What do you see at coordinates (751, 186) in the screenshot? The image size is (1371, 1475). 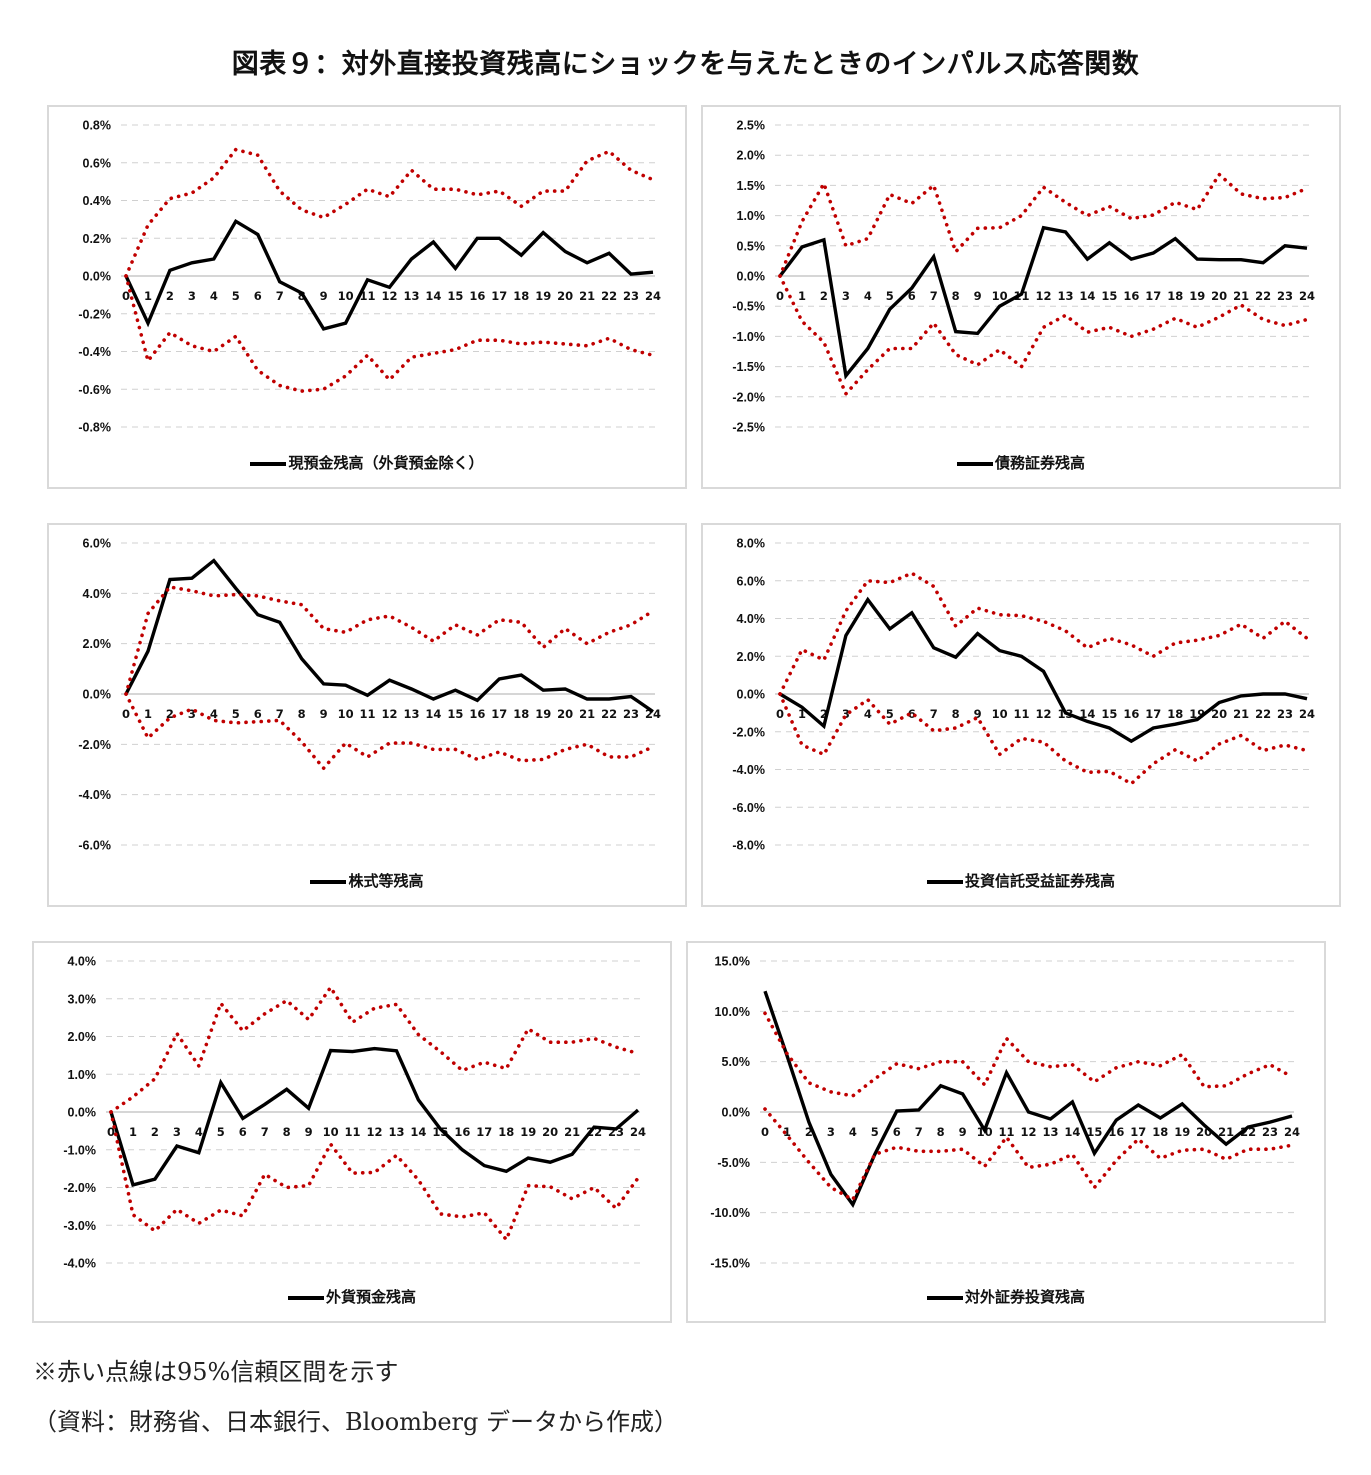 I see `y-tick-label: 1.5%` at bounding box center [751, 186].